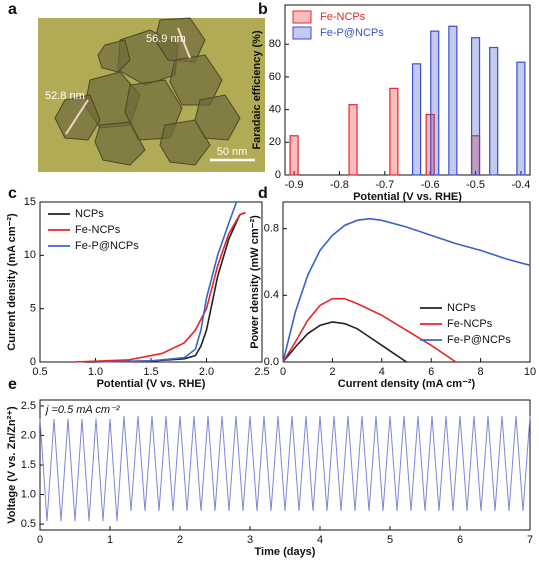  Describe the element at coordinates (275, 142) in the screenshot. I see `y-tick-label: 20` at that location.